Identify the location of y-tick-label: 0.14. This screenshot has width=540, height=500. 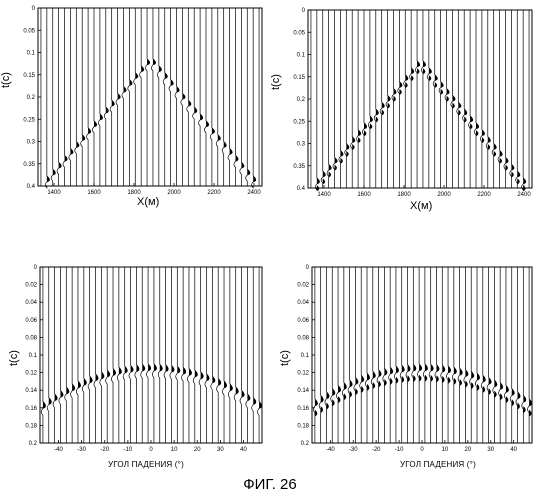
(303, 391).